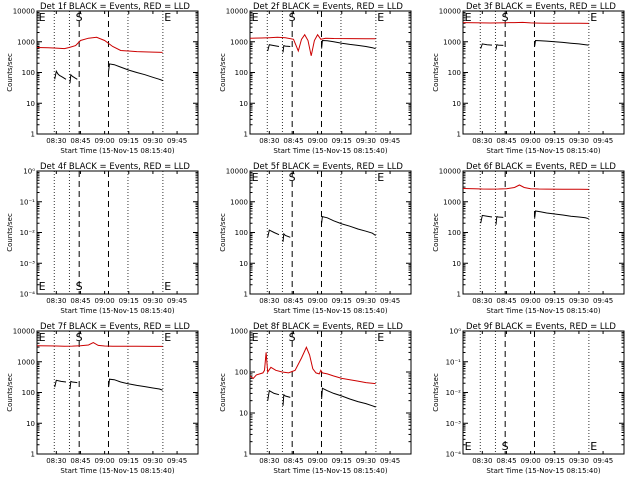 The height and width of the screenshot is (480, 640). Describe the element at coordinates (541, 327) in the screenshot. I see `plot-title: Det 9f BLACK = Events, RED = LLD` at that location.